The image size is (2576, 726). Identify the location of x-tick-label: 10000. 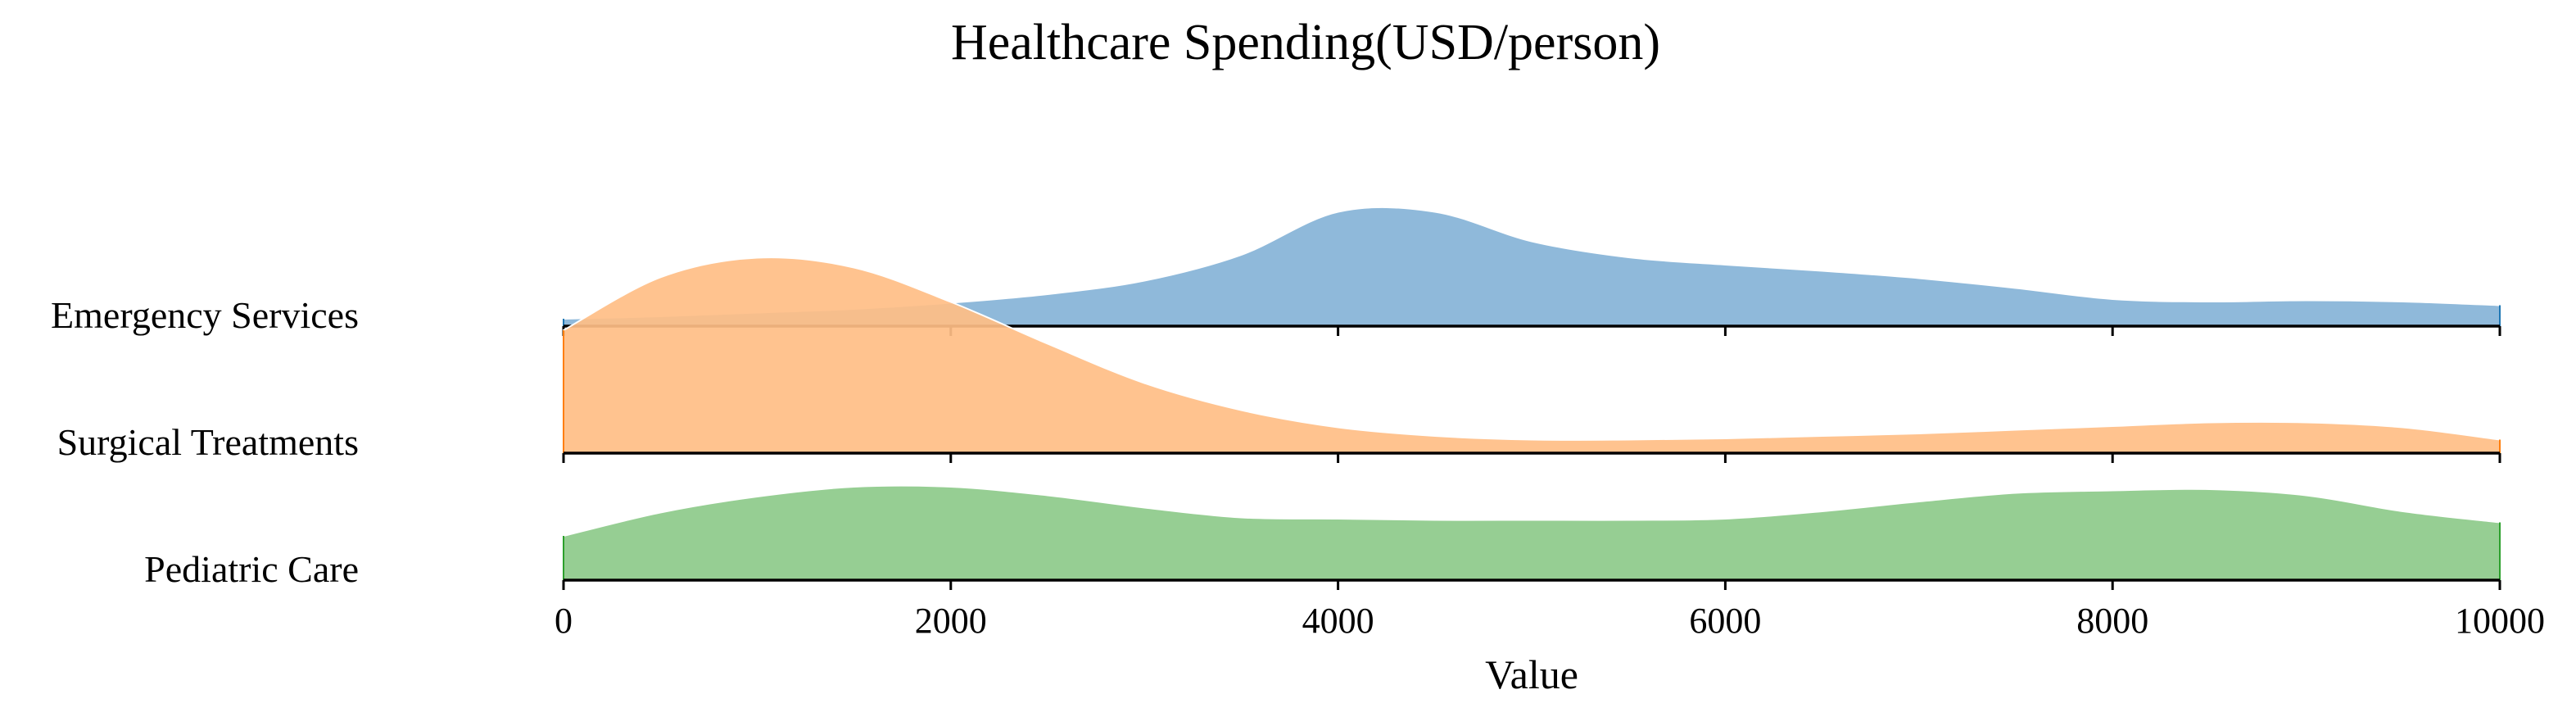
(2500, 621).